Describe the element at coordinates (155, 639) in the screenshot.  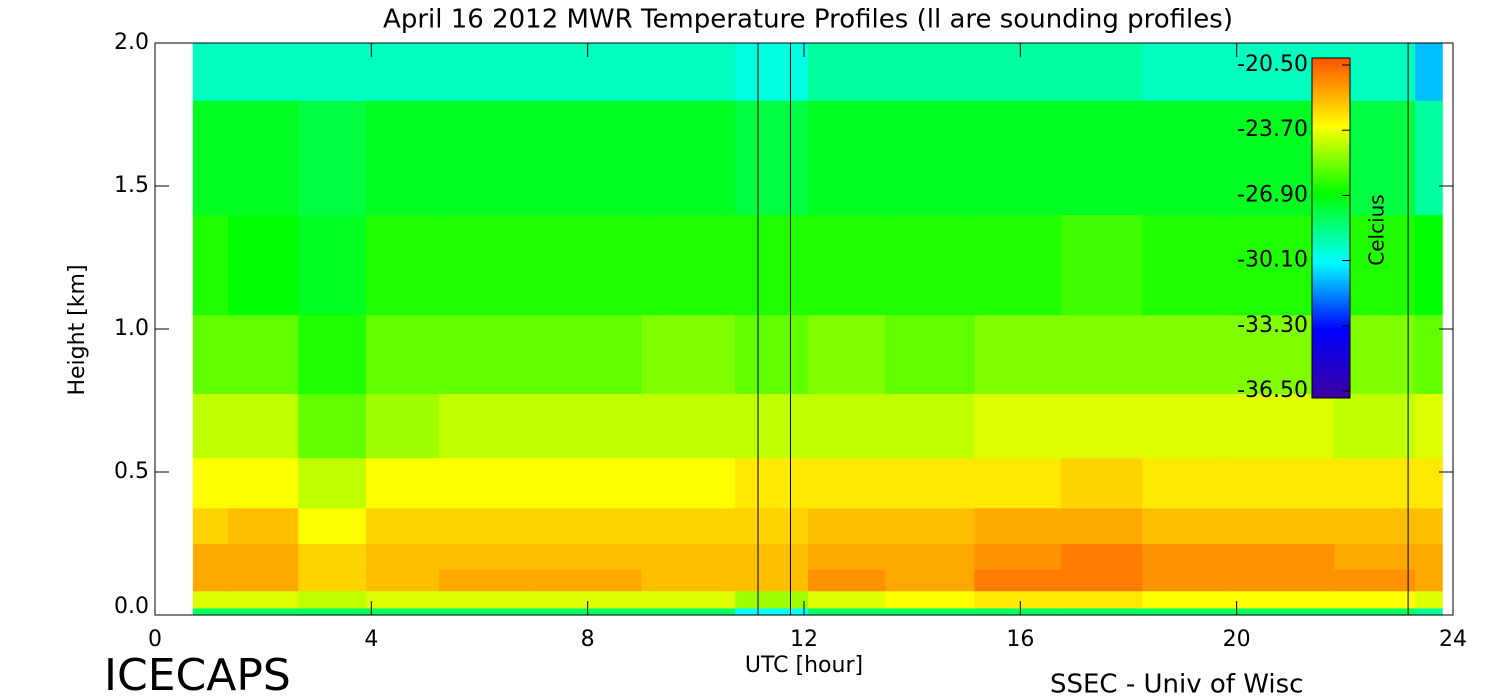
I see `x-tick-label: 0` at that location.